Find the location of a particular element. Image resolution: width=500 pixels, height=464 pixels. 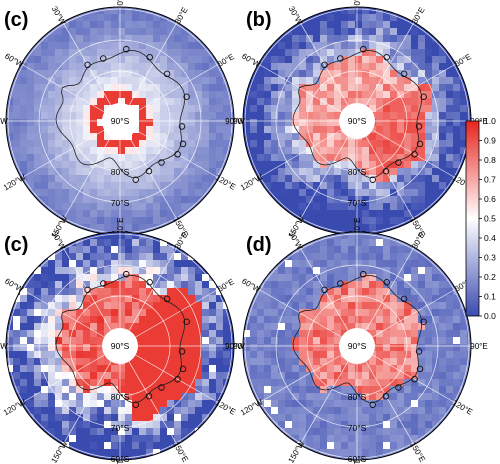

colorbar-tick-labels: 1.0 0.9 0.8 0.7 0.6 0.5 0.4 0.3 0.2 0.1 0.0 is located at coordinates (487, 218).